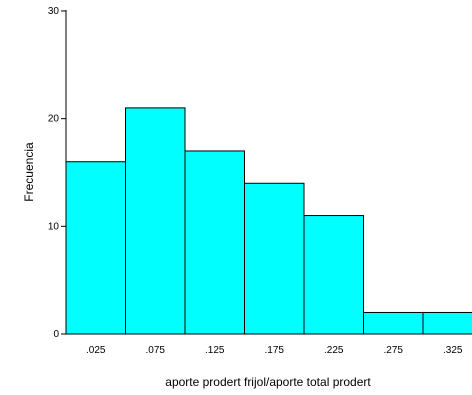 This screenshot has width=472, height=395. I want to click on bar-.275, so click(393, 323).